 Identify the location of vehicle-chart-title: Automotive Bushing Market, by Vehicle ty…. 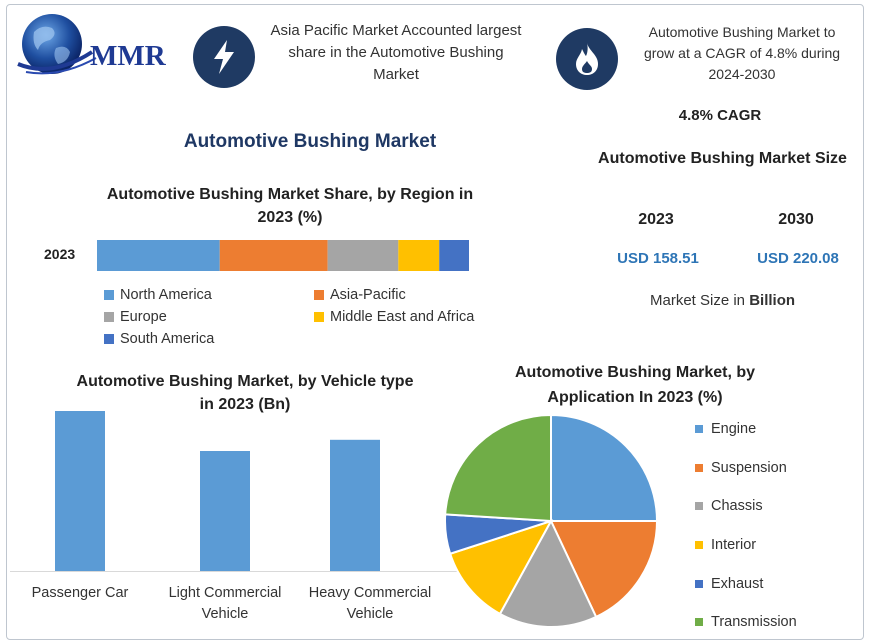
(245, 393).